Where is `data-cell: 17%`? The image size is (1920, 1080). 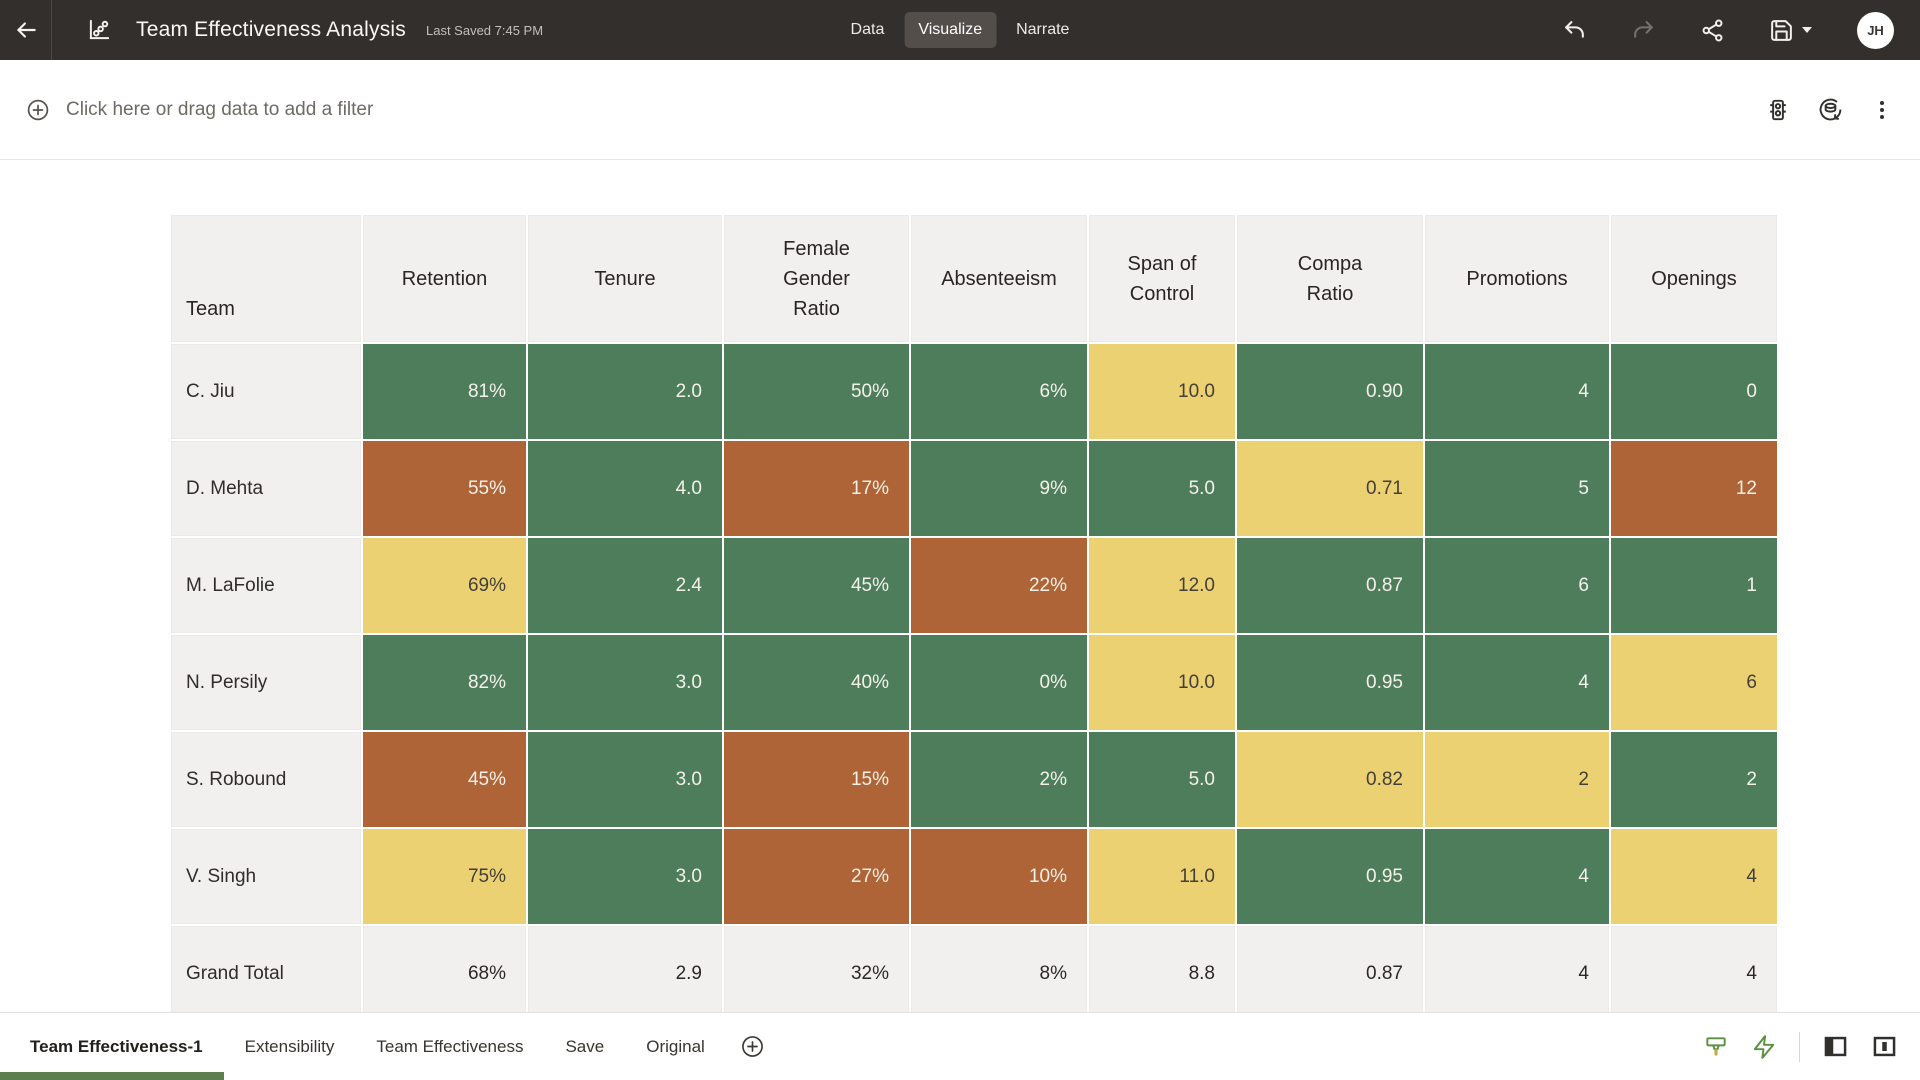
data-cell: 17% is located at coordinates (816, 488).